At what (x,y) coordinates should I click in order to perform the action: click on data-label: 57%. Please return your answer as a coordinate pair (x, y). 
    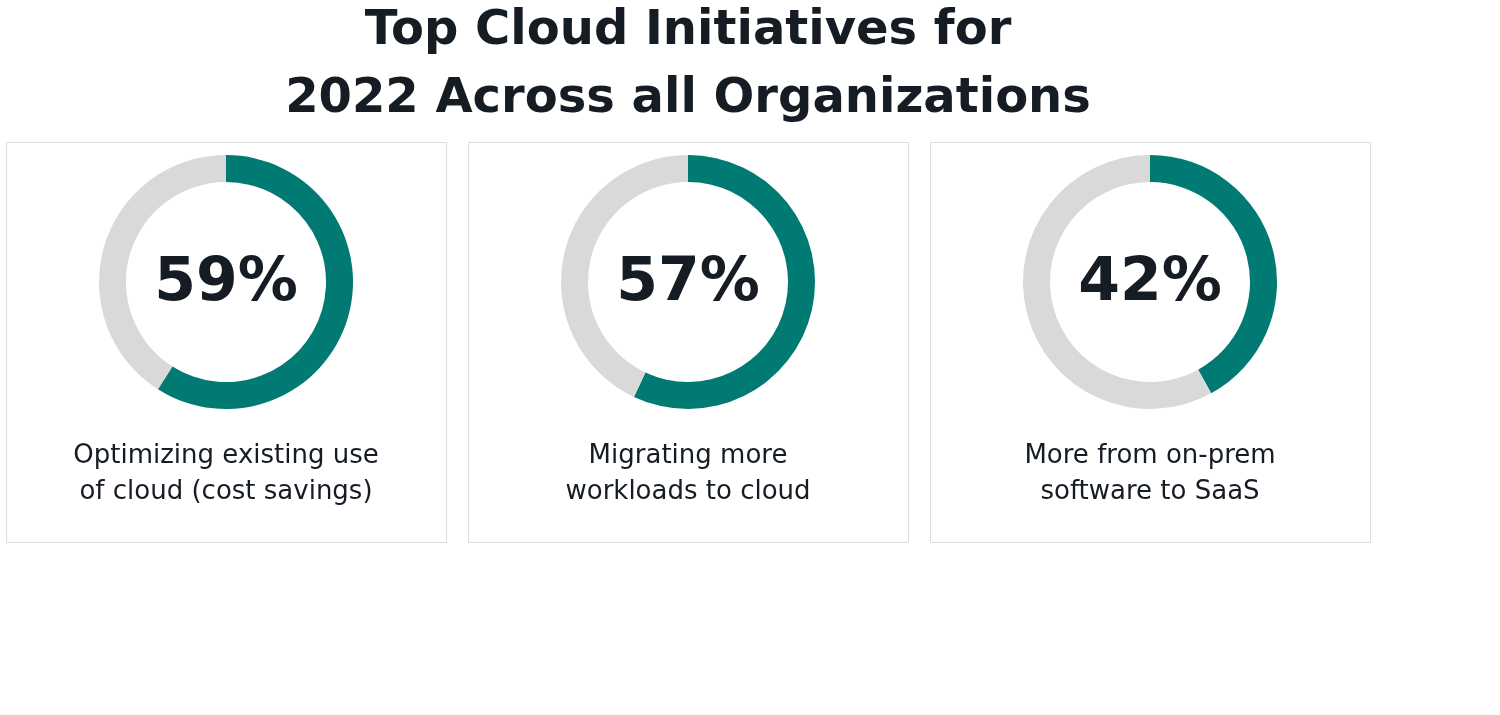
    Looking at the image, I should click on (688, 279).